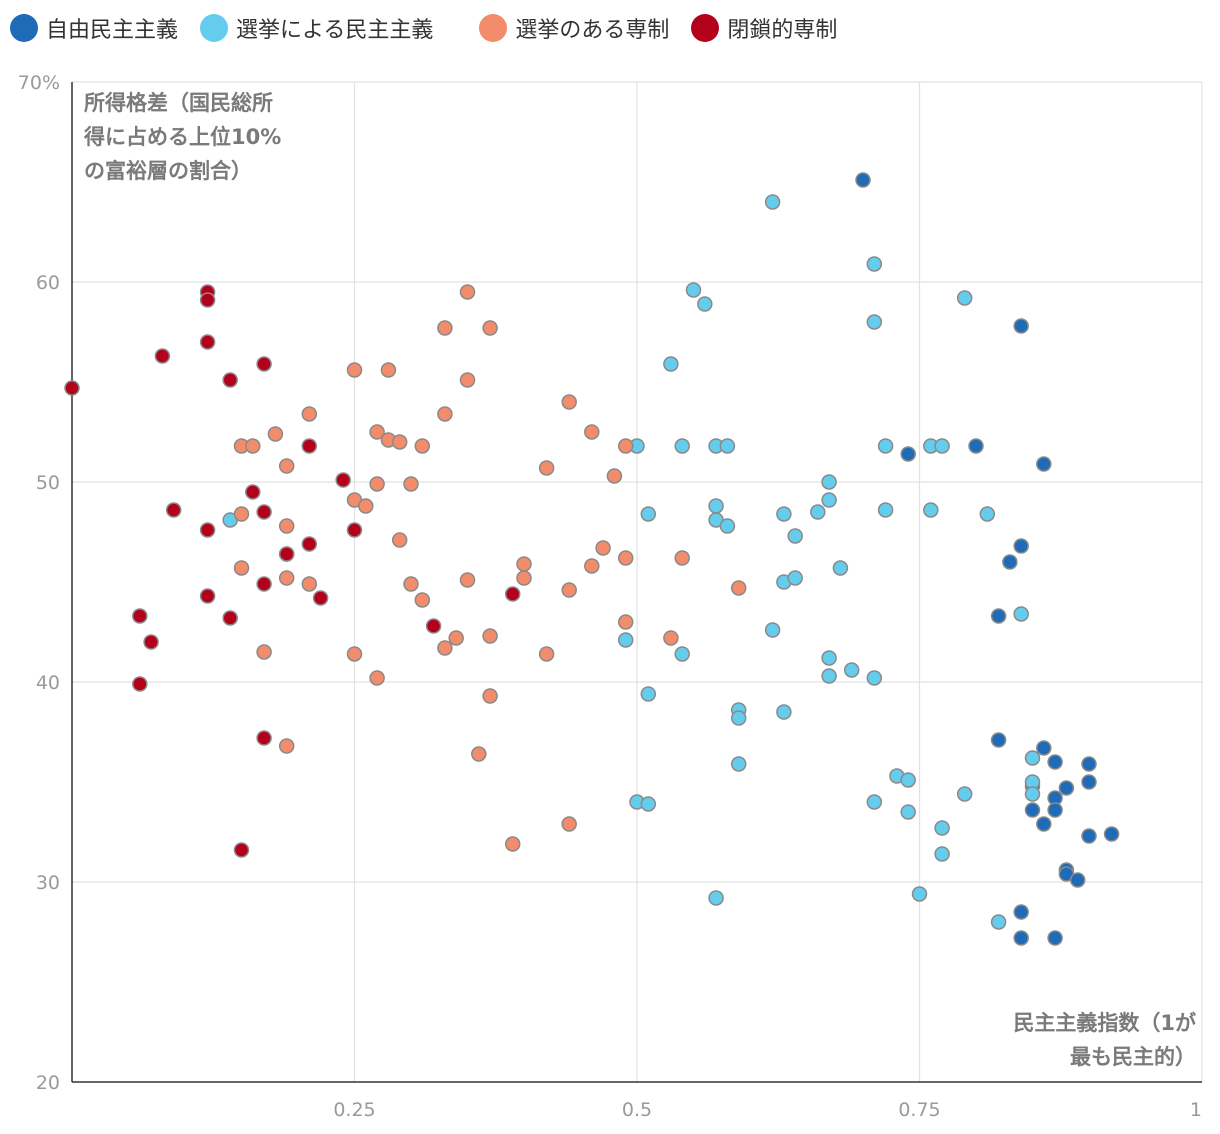 The height and width of the screenshot is (1134, 1220). Describe the element at coordinates (1104, 1023) in the screenshot. I see `x-axis-title: 民主主義指数（1が` at that location.